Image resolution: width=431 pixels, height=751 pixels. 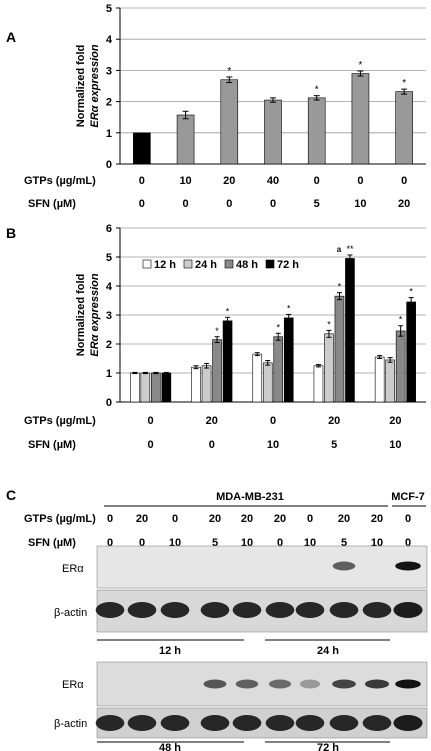 I want to click on category-label-gtps: 40, so click(x=273, y=181).